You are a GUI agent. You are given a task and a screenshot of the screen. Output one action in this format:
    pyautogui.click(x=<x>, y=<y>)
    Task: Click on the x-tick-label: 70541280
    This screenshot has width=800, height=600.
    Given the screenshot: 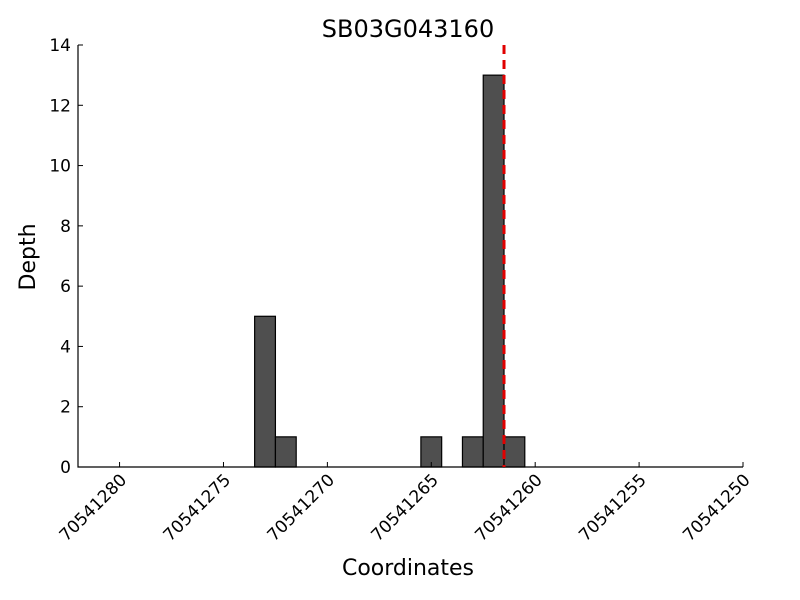 What is the action you would take?
    pyautogui.click(x=93, y=507)
    